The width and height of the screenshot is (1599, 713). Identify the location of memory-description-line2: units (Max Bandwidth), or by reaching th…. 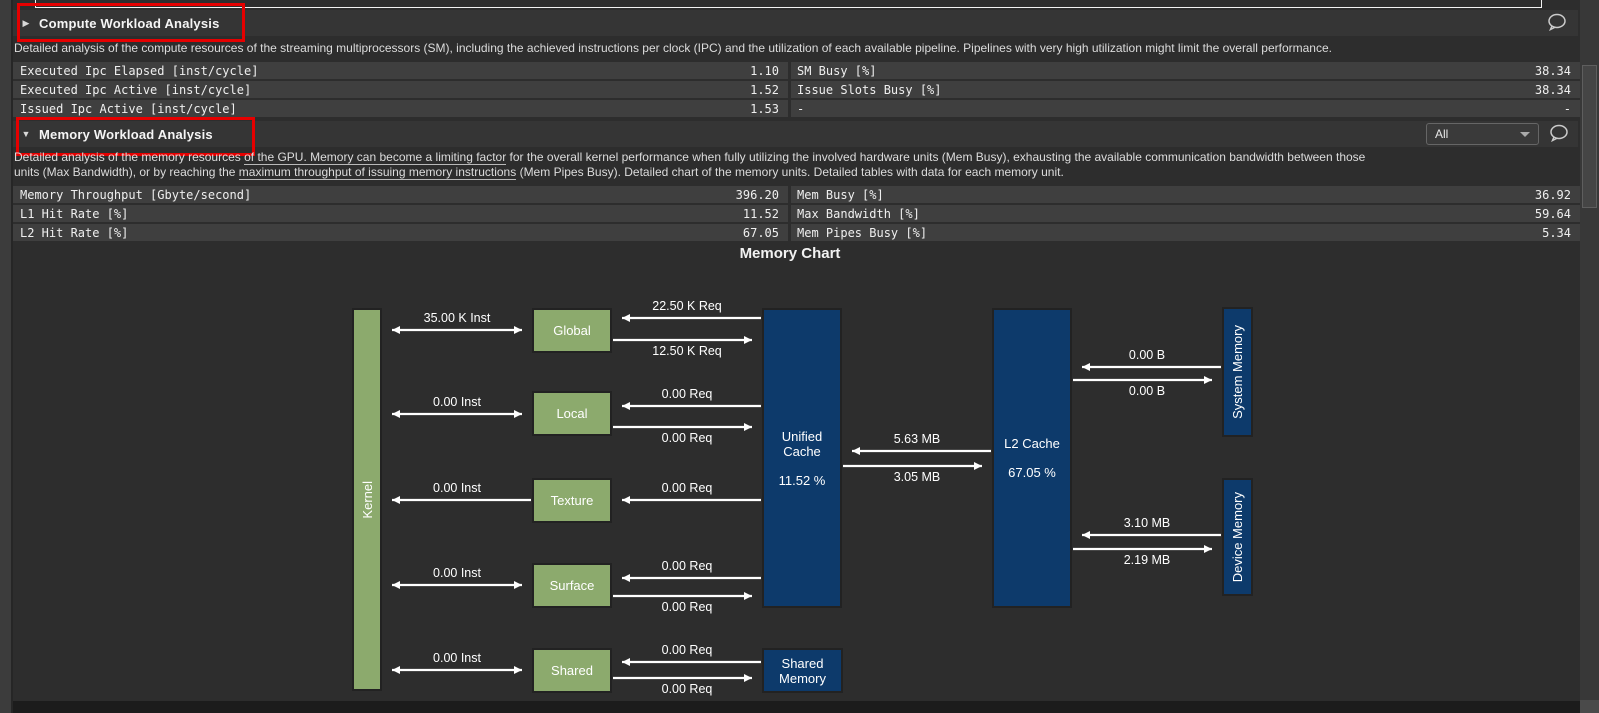
(539, 172).